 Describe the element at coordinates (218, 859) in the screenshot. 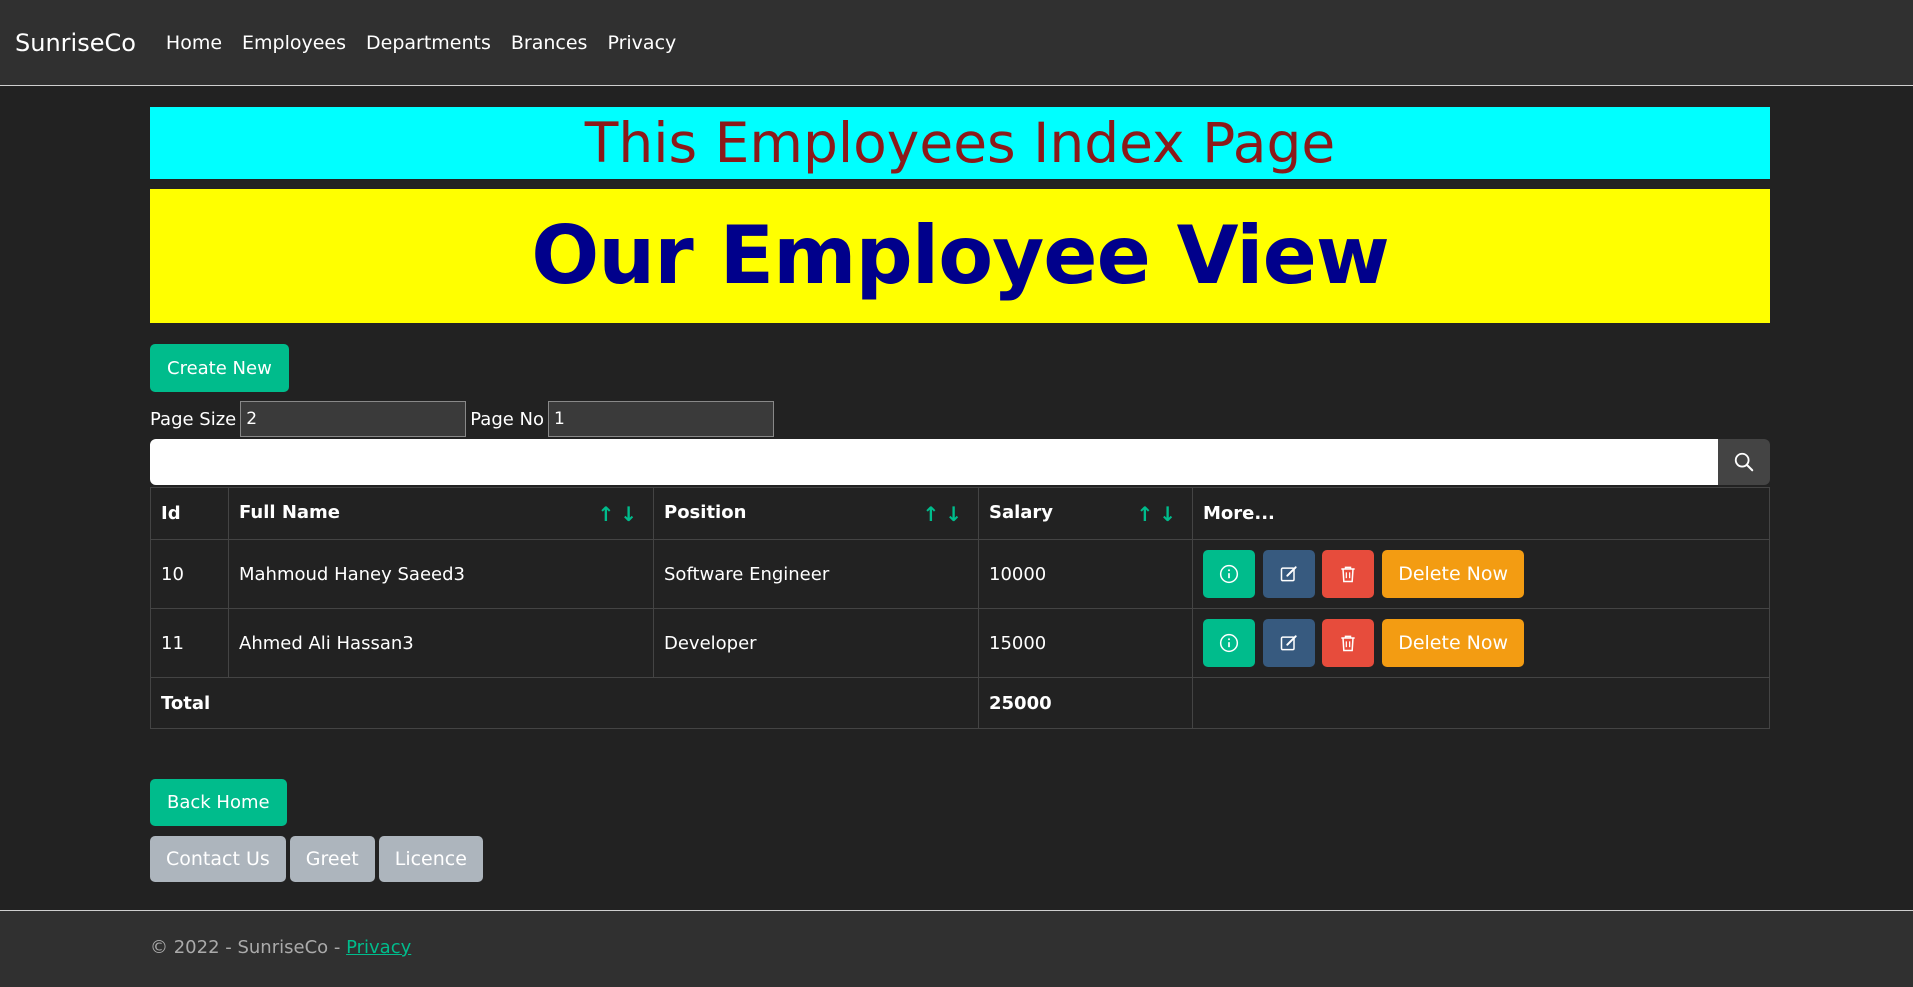

I see `contact-us-button: Contact Us` at that location.